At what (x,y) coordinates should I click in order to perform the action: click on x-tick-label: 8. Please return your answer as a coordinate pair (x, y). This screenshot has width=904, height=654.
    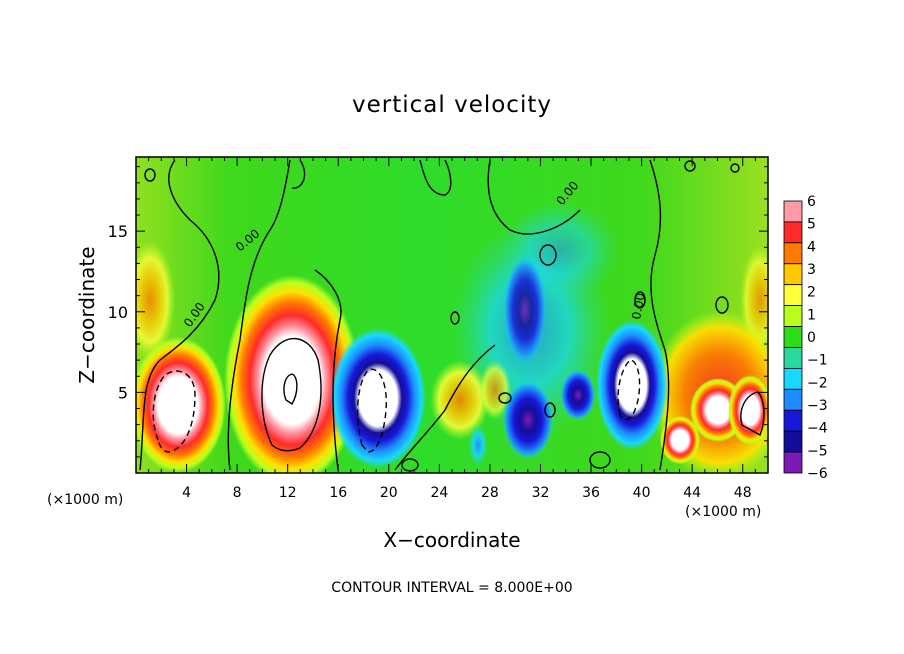
    Looking at the image, I should click on (237, 493).